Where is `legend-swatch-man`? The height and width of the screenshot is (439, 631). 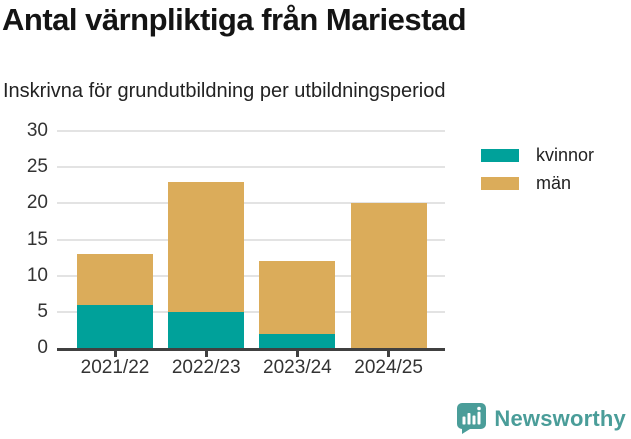
legend-swatch-man is located at coordinates (500, 183).